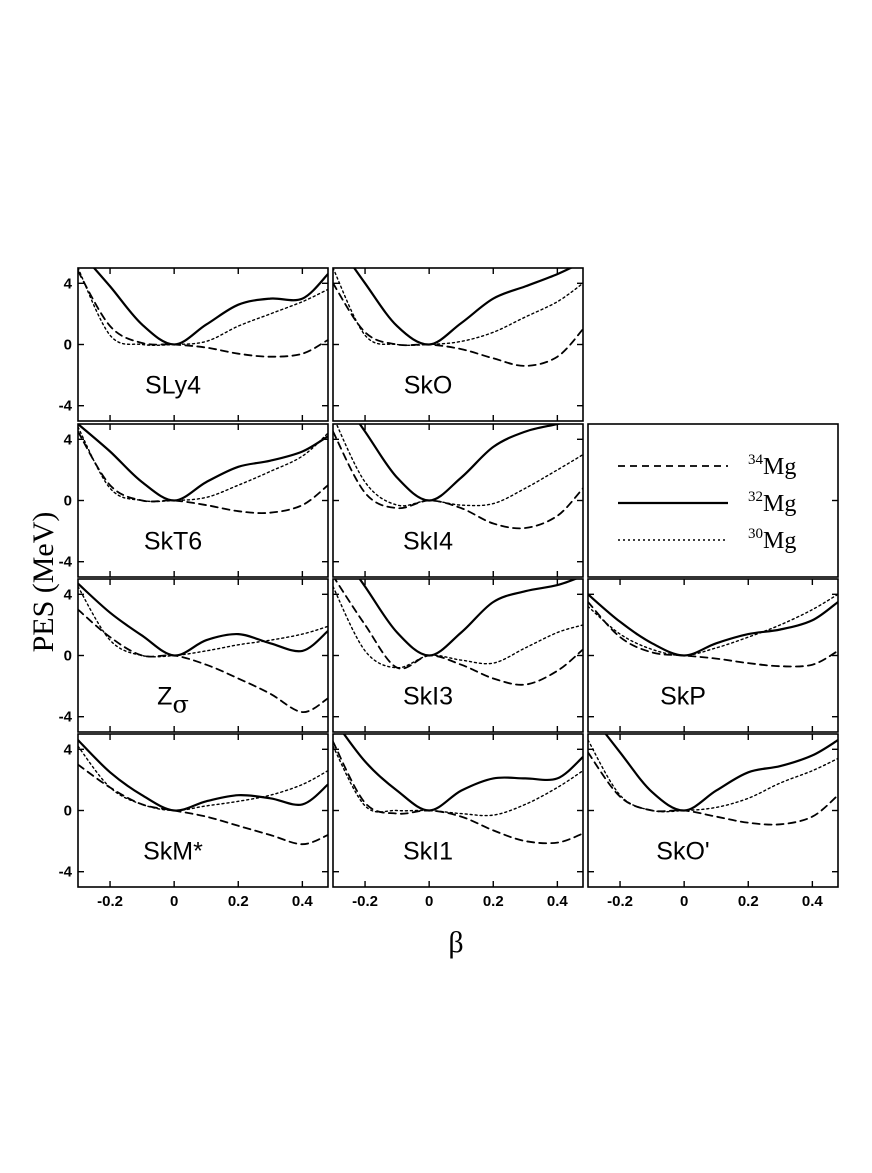  I want to click on panel-ski1: -0.2 0 0.2 0.4 SkI1, so click(458, 821).